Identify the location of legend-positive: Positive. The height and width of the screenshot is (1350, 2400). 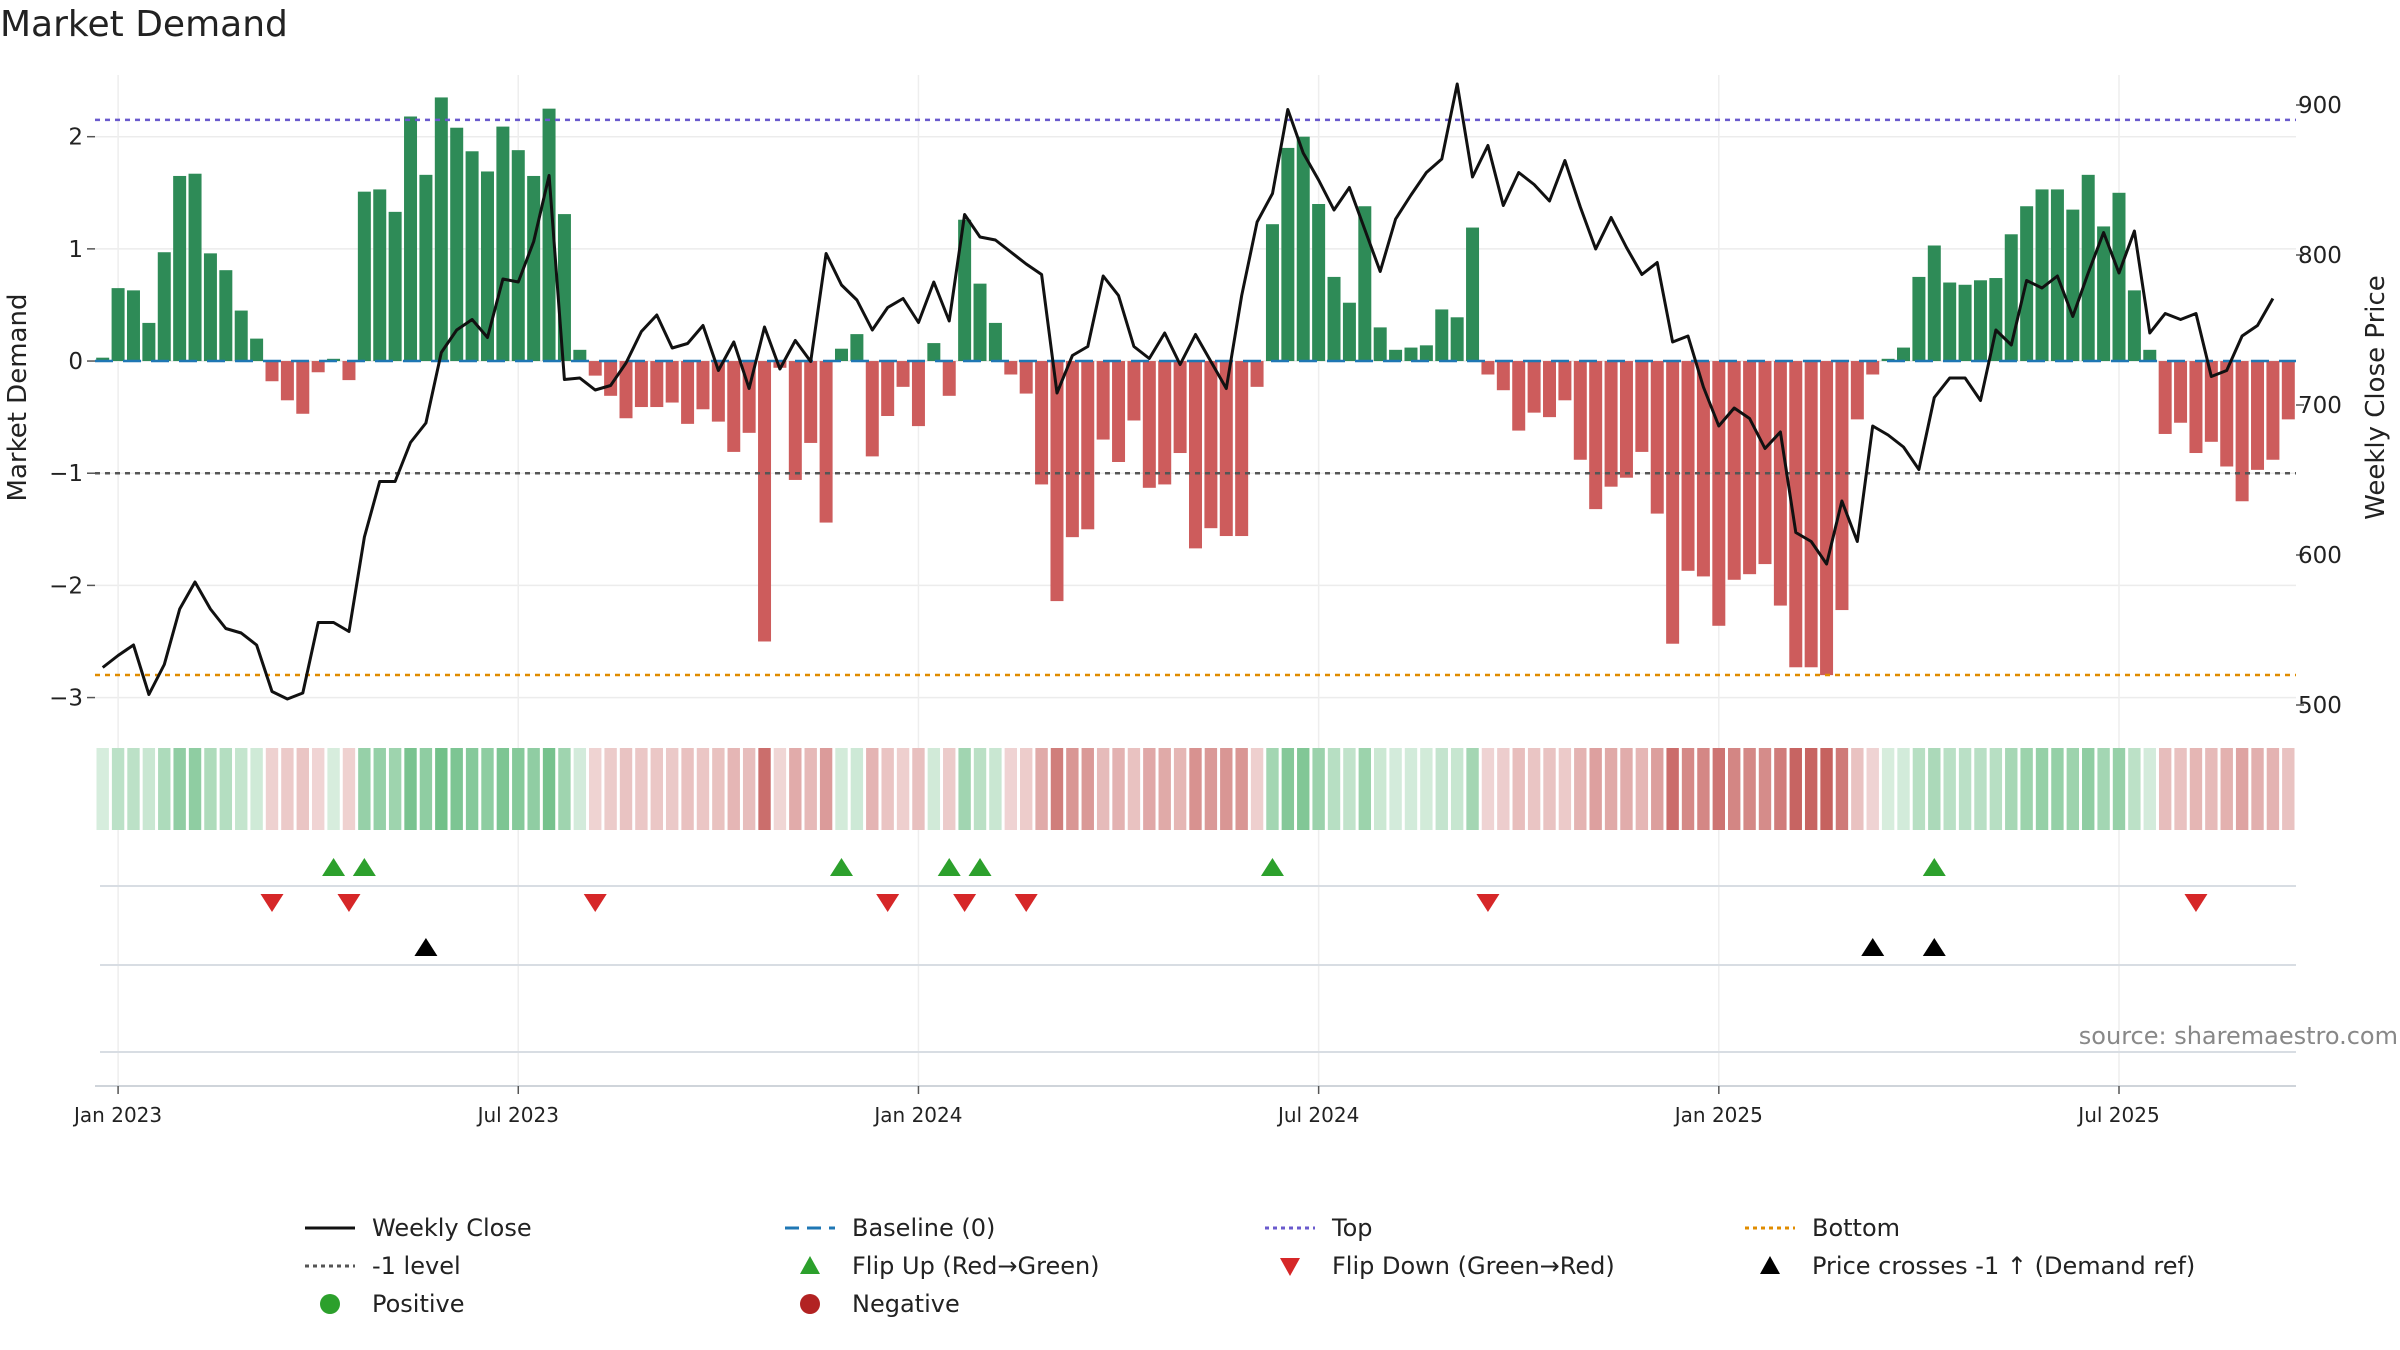
(382, 1304).